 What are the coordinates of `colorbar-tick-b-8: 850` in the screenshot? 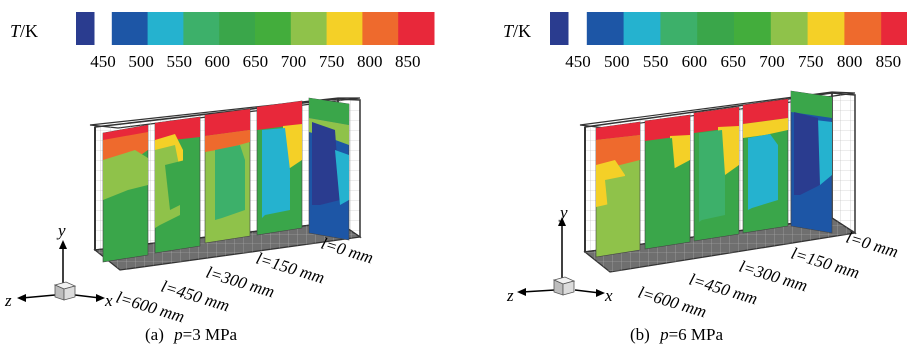 It's located at (889, 61).